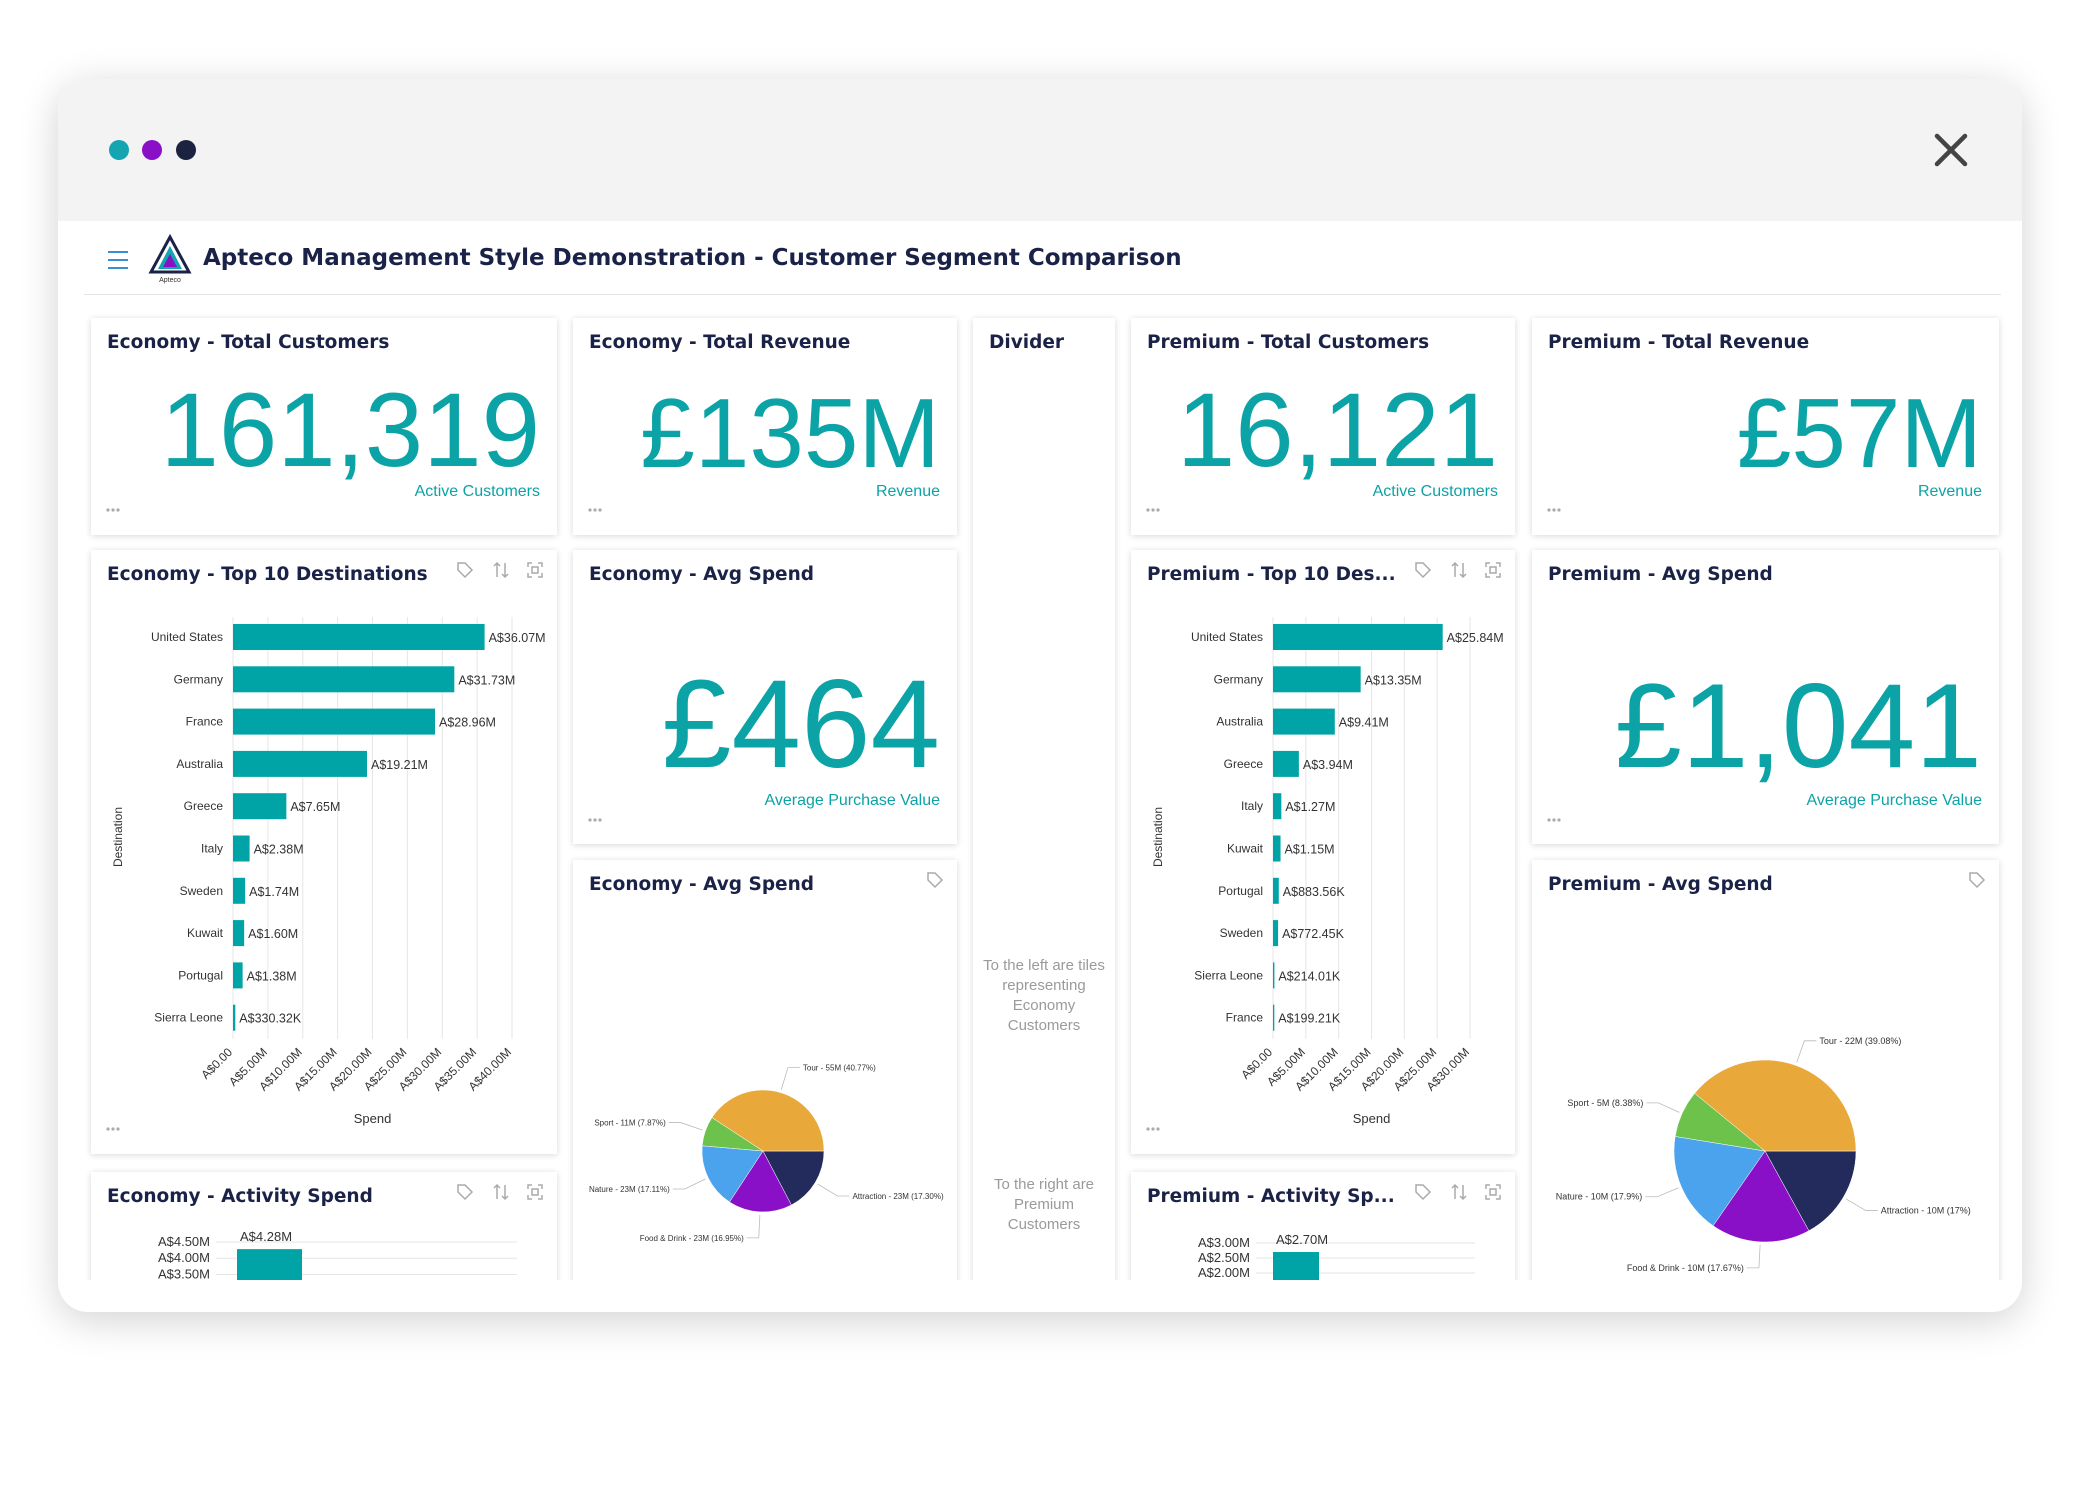 This screenshot has height=1500, width=2100. What do you see at coordinates (170, 260) in the screenshot?
I see `logo: Apteco` at bounding box center [170, 260].